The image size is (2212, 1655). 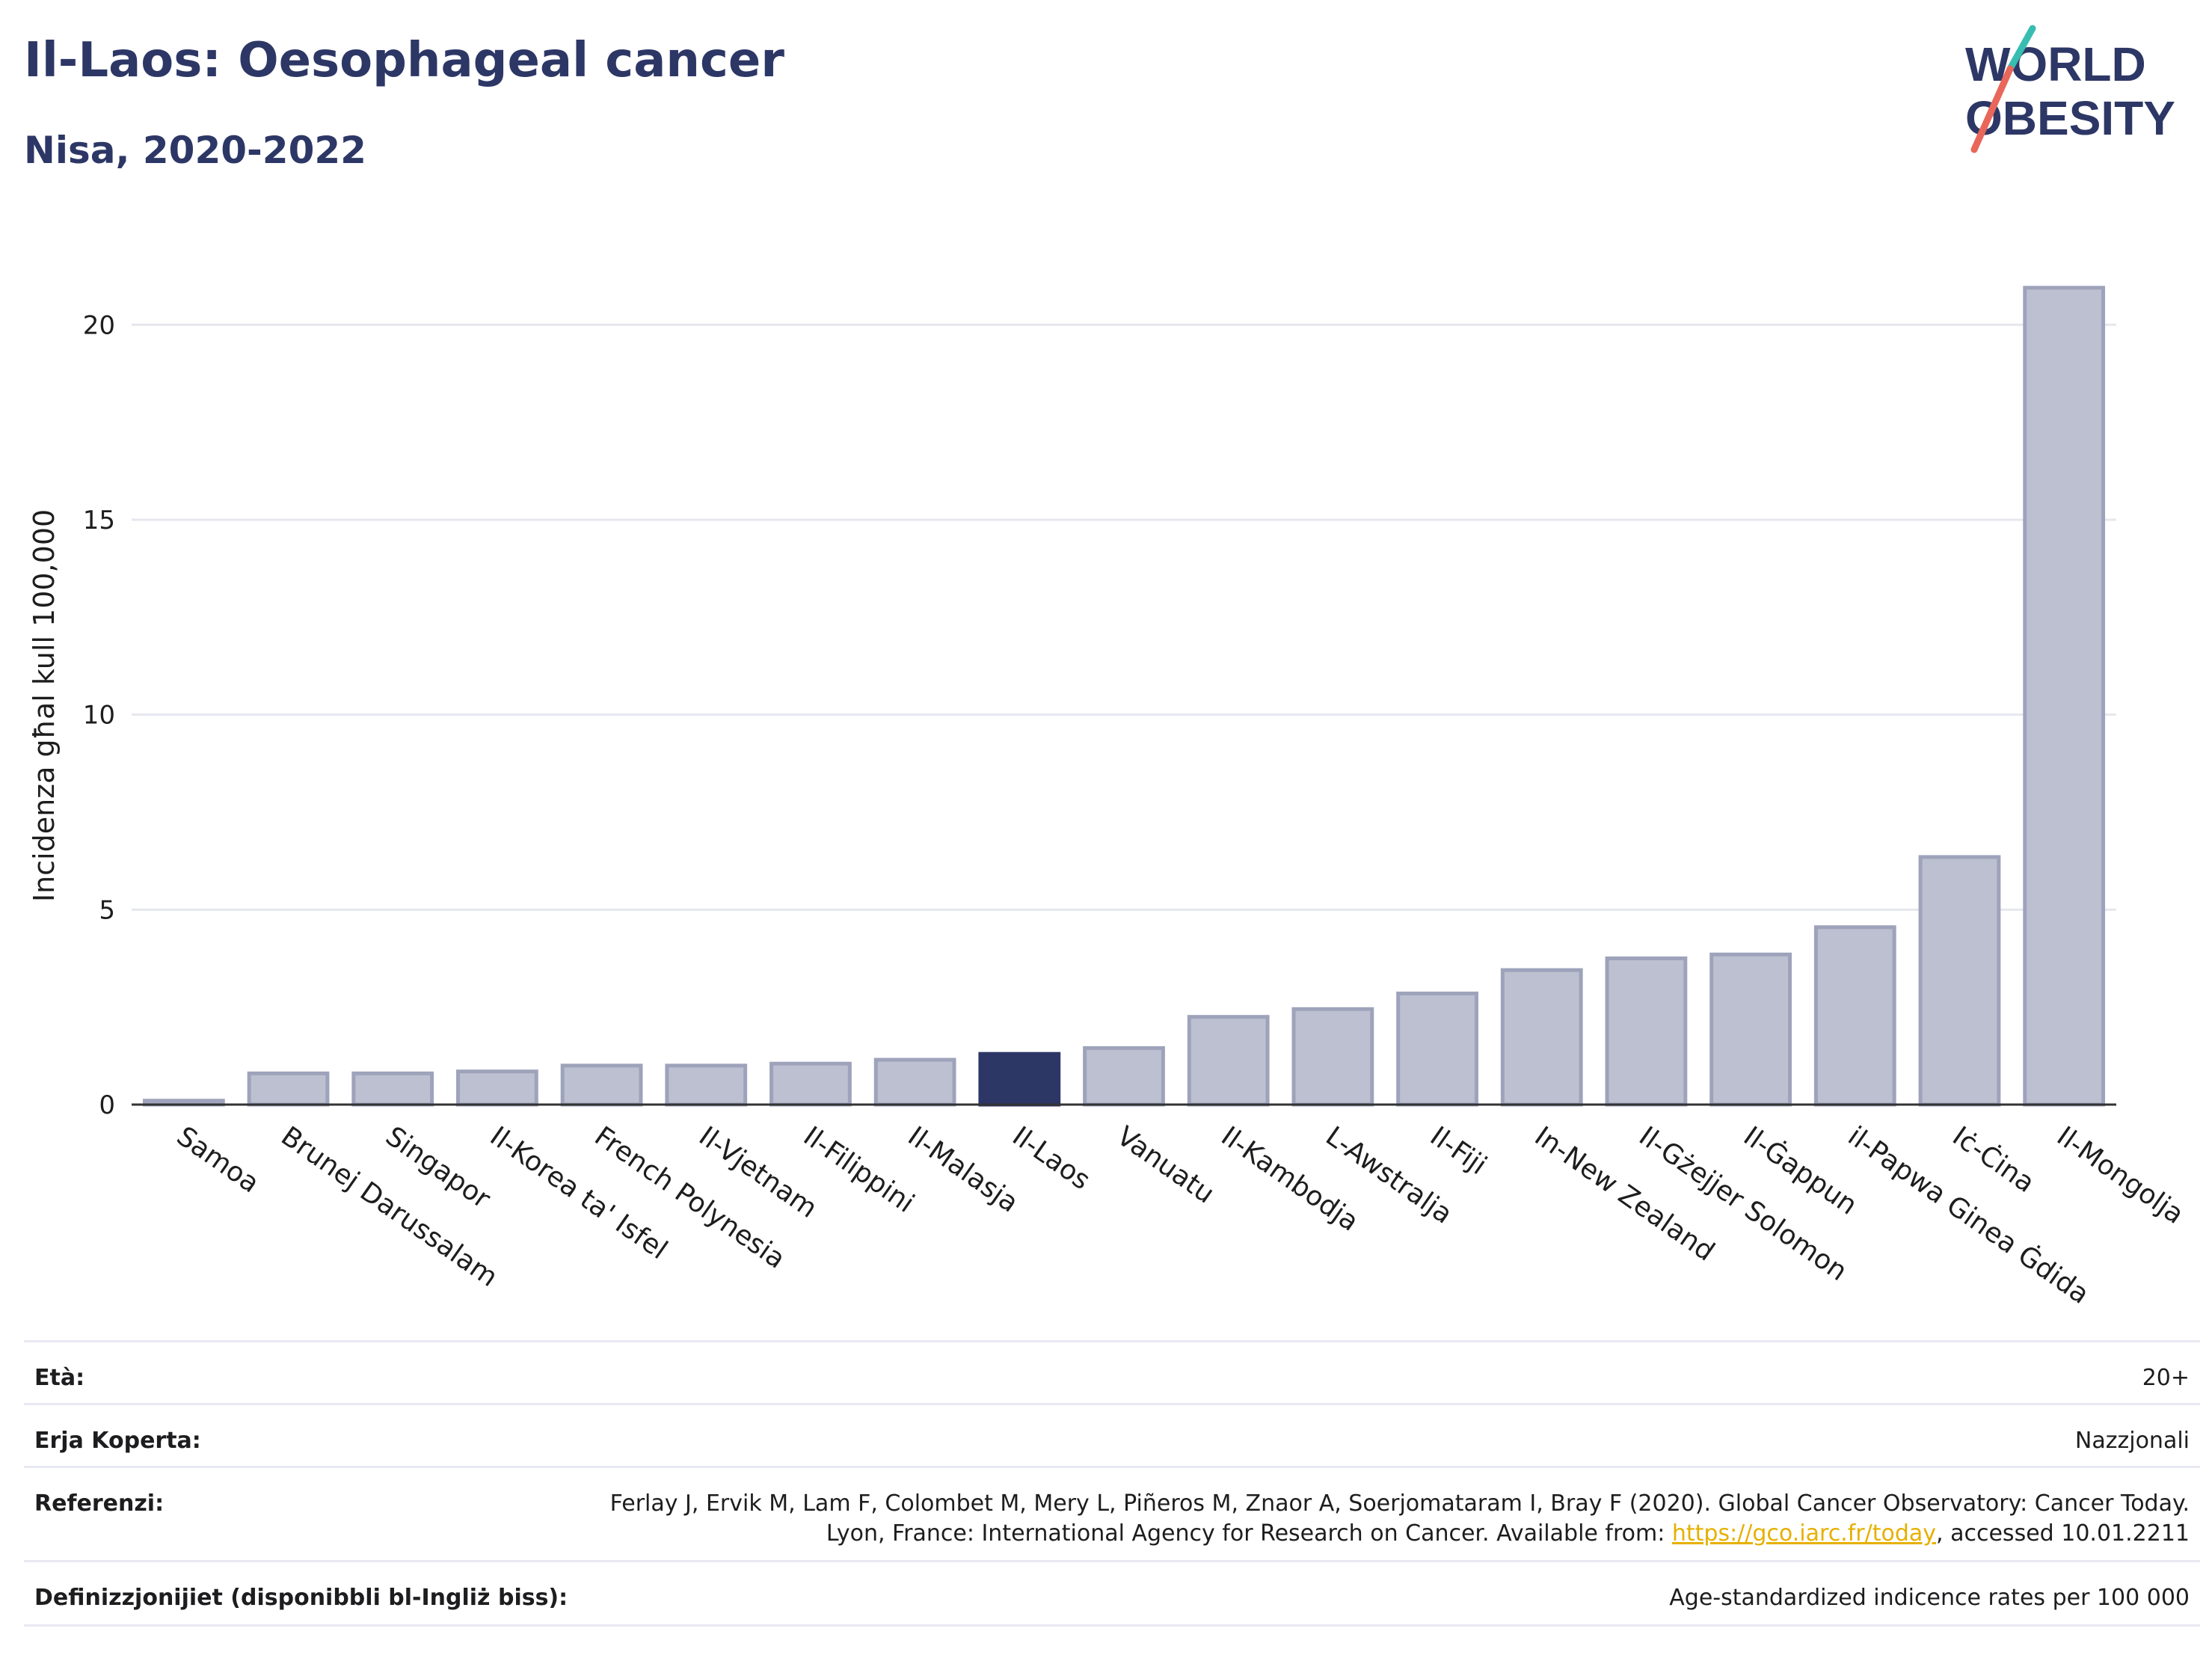 I want to click on meta-value: Nazzjonali, so click(x=2132, y=1441).